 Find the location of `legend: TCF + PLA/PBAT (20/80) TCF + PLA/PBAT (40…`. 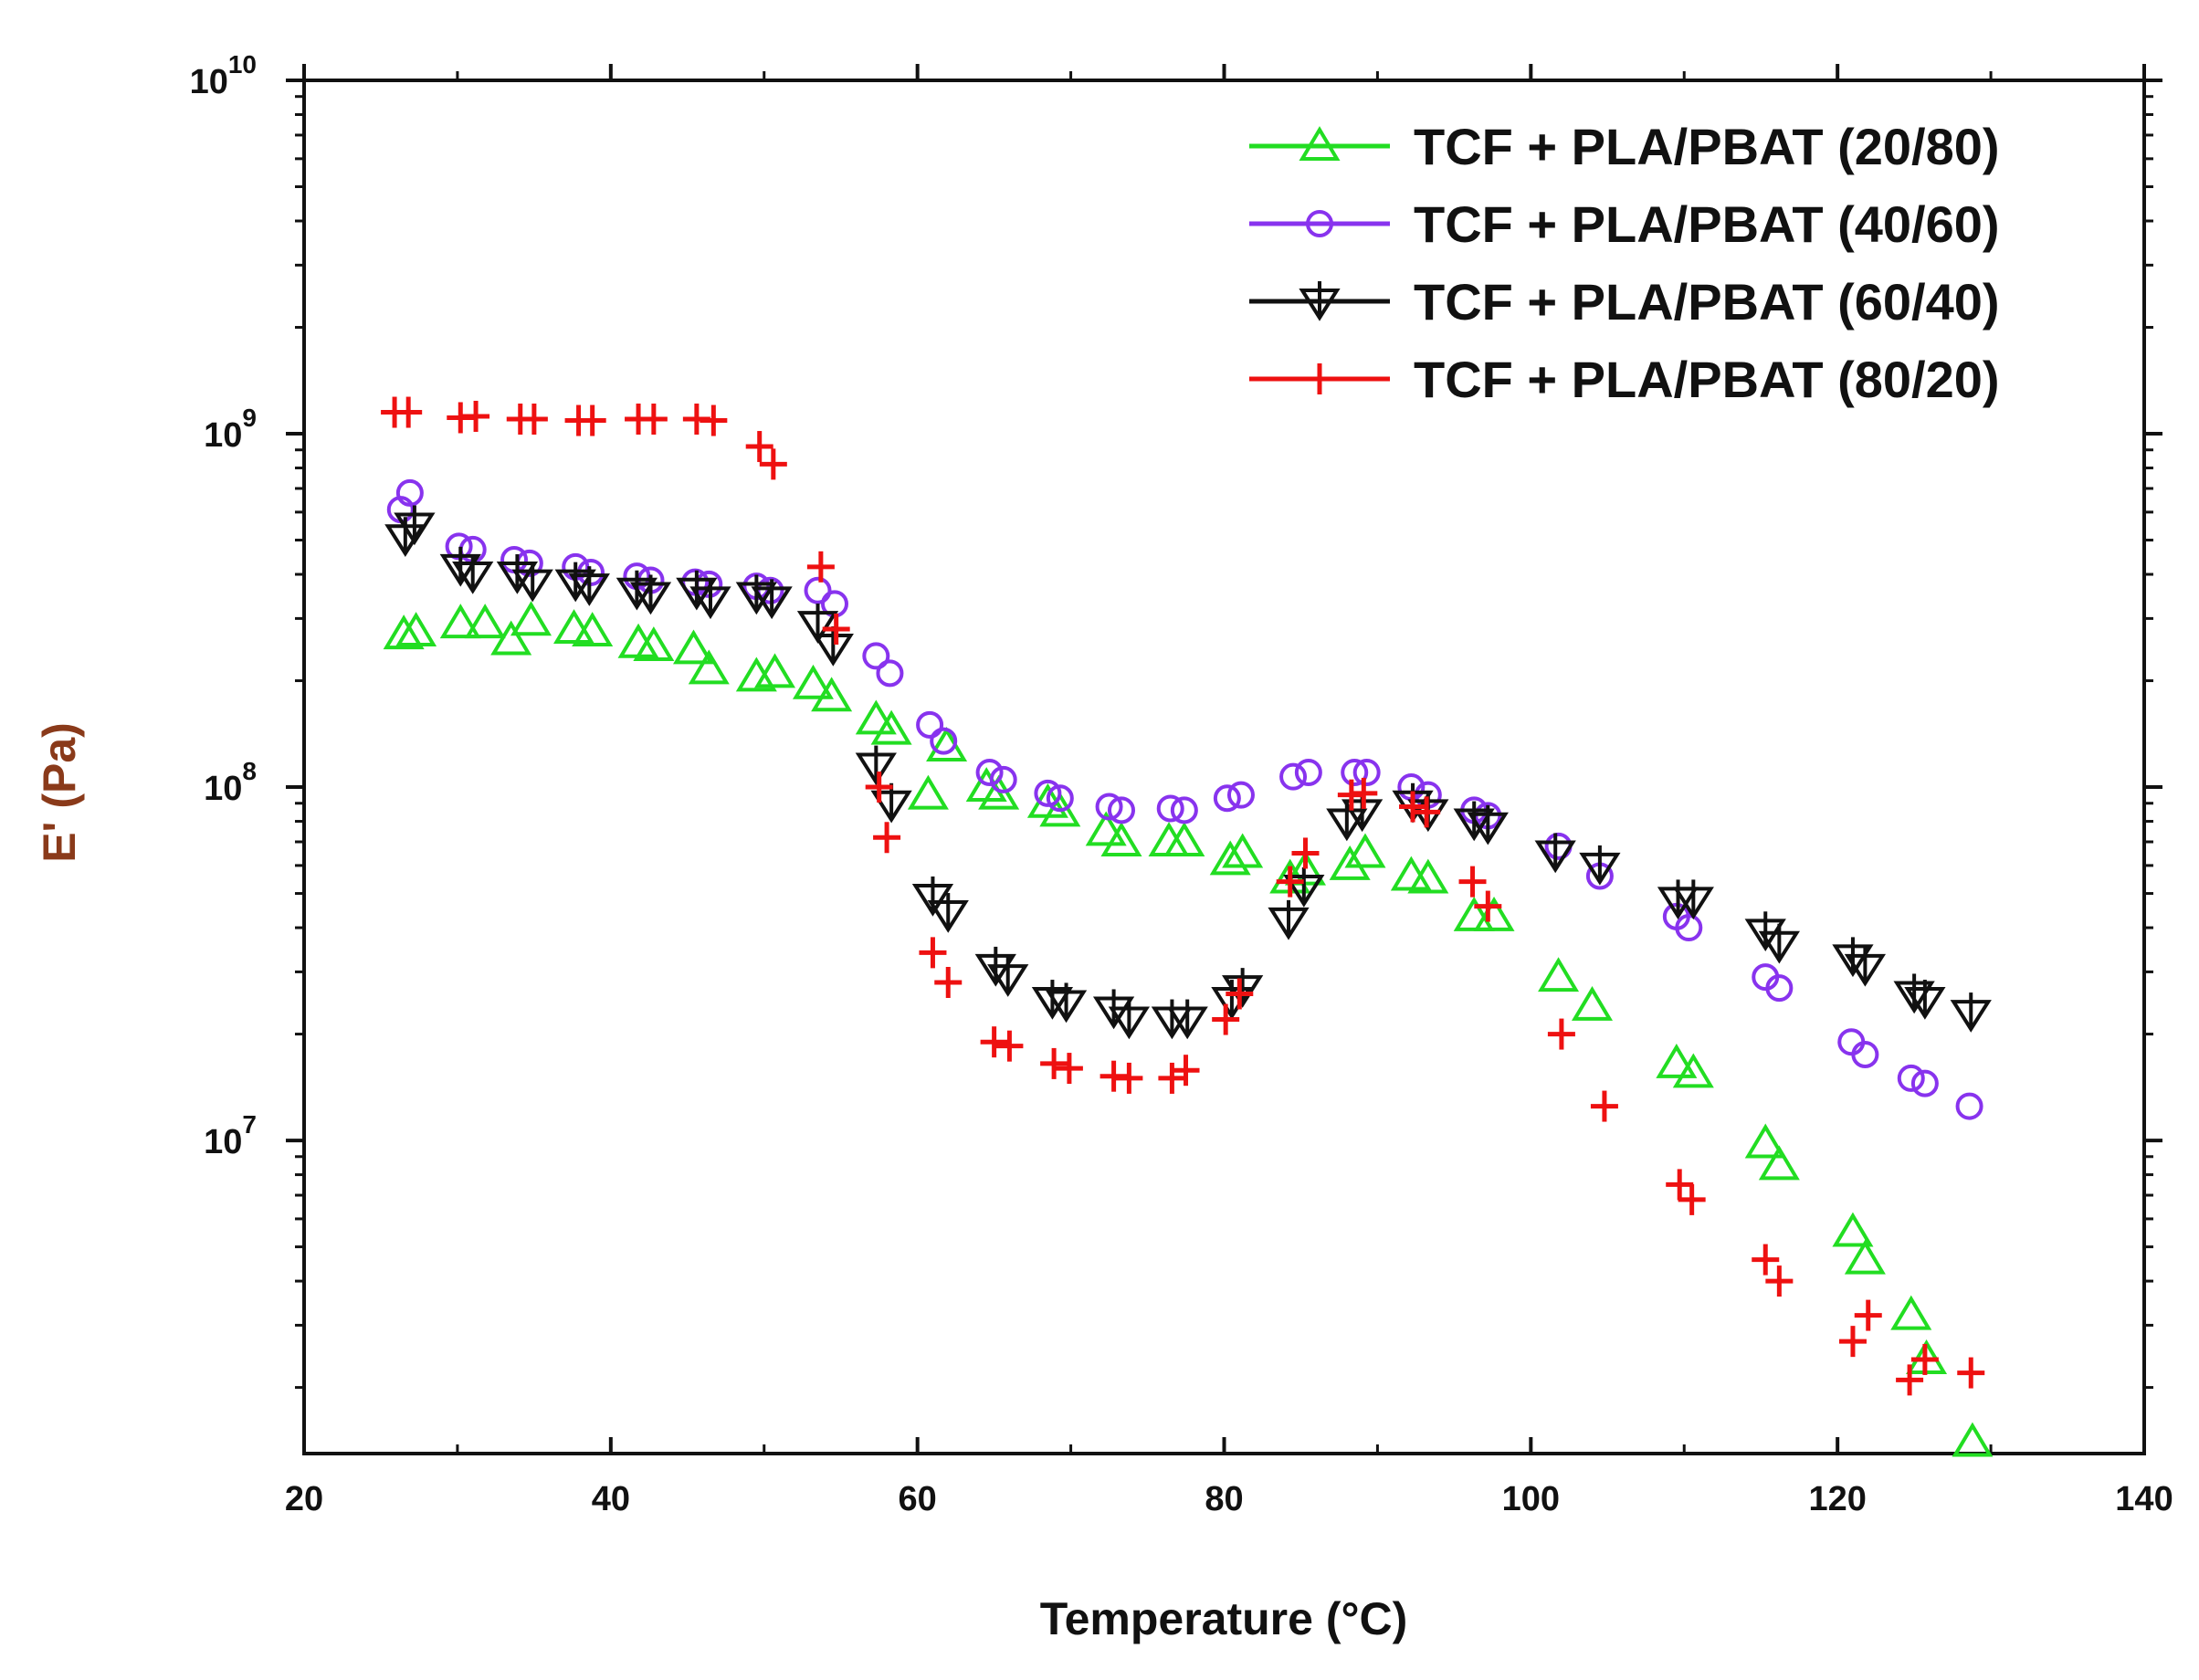

legend: TCF + PLA/PBAT (20/80) TCF + PLA/PBAT (40… is located at coordinates (1624, 263).